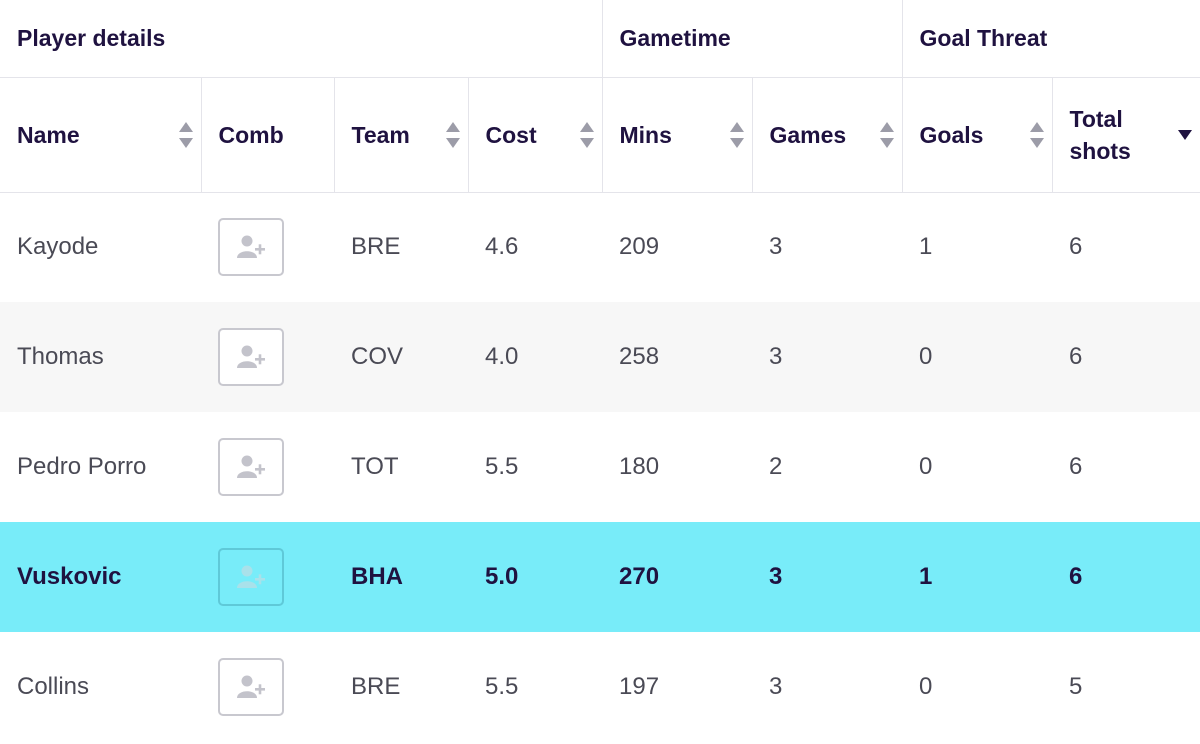 This screenshot has width=1200, height=744. Describe the element at coordinates (600, 247) in the screenshot. I see `table-row: Kayode BRE 4.6 209 3 1 6` at that location.